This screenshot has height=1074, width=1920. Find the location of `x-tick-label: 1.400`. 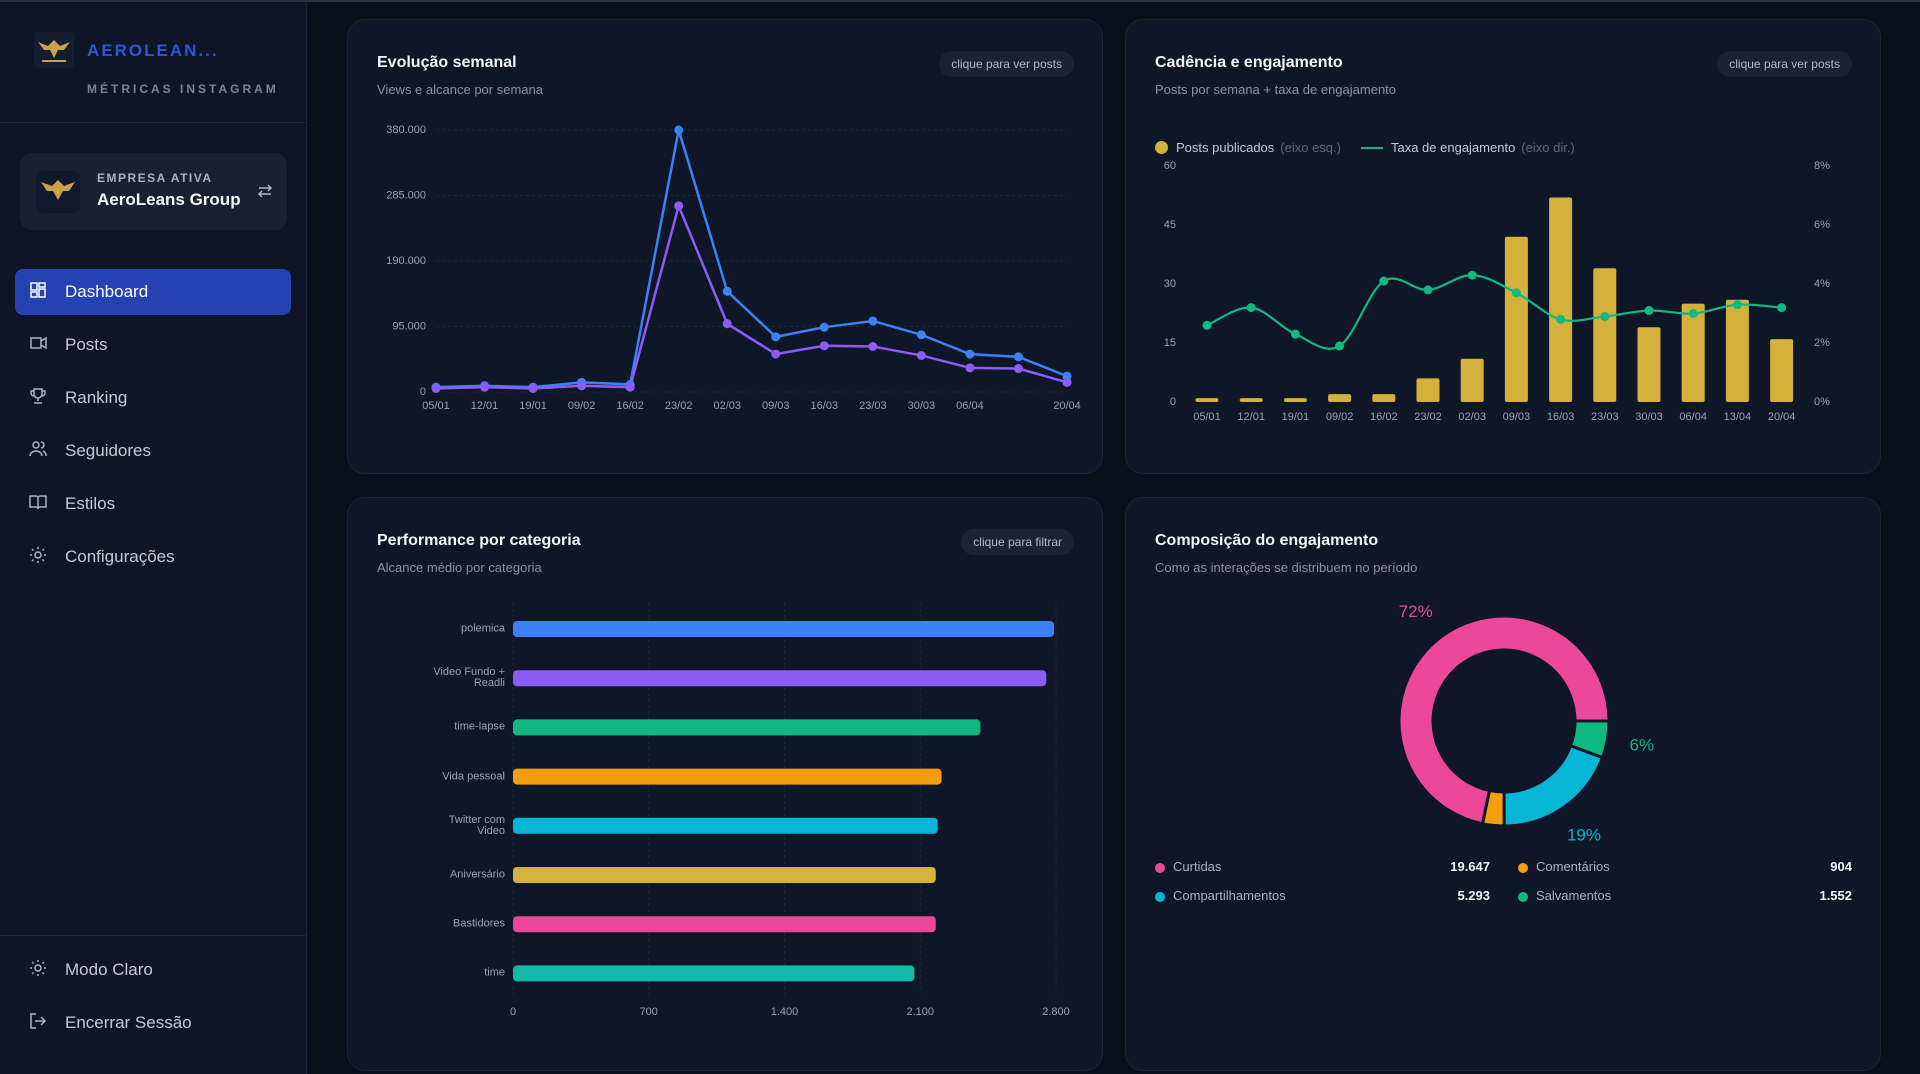

x-tick-label: 1.400 is located at coordinates (785, 1012).